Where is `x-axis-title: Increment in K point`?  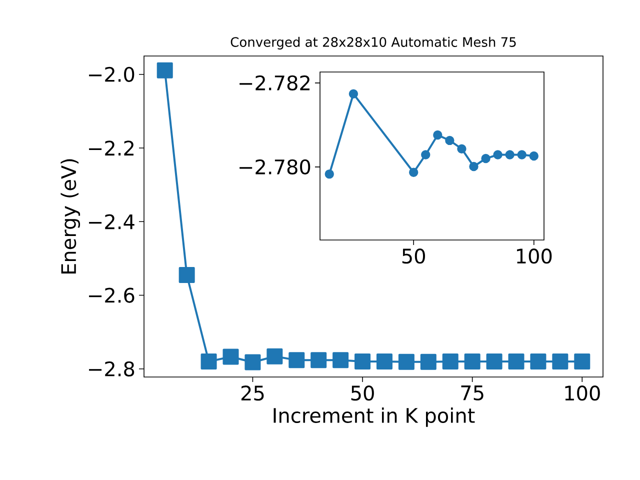 x-axis-title: Increment in K point is located at coordinates (374, 417).